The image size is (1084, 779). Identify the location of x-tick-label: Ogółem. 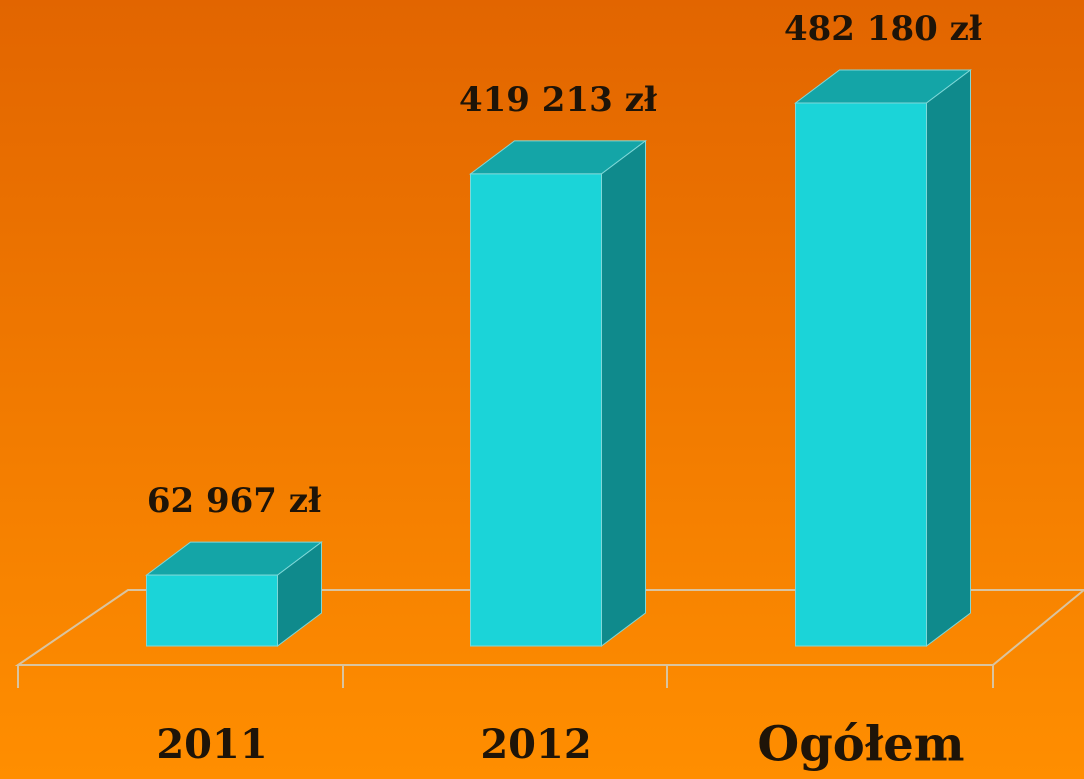
(860, 745).